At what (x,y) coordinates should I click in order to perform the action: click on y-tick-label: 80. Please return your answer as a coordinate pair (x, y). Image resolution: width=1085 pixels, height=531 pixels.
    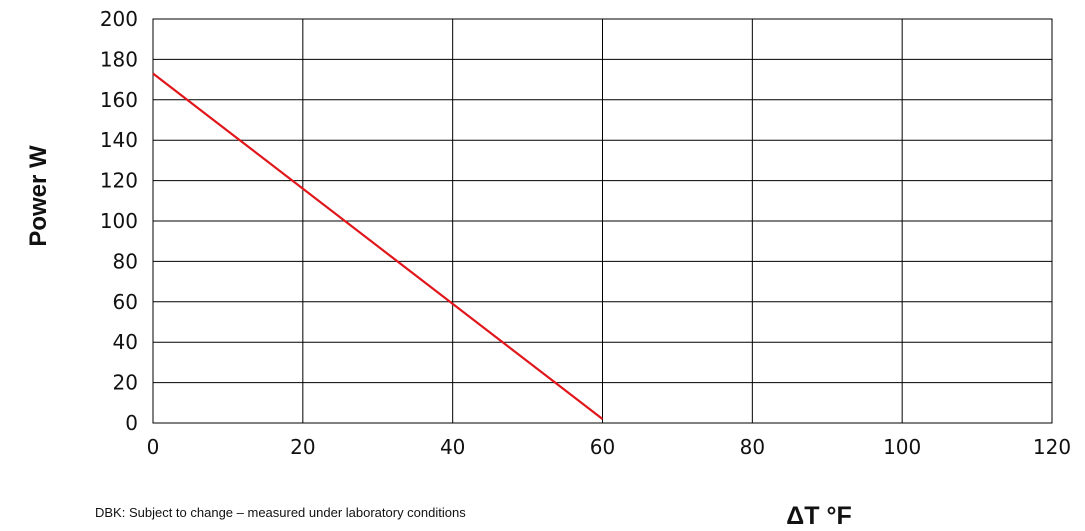
    Looking at the image, I should click on (125, 261).